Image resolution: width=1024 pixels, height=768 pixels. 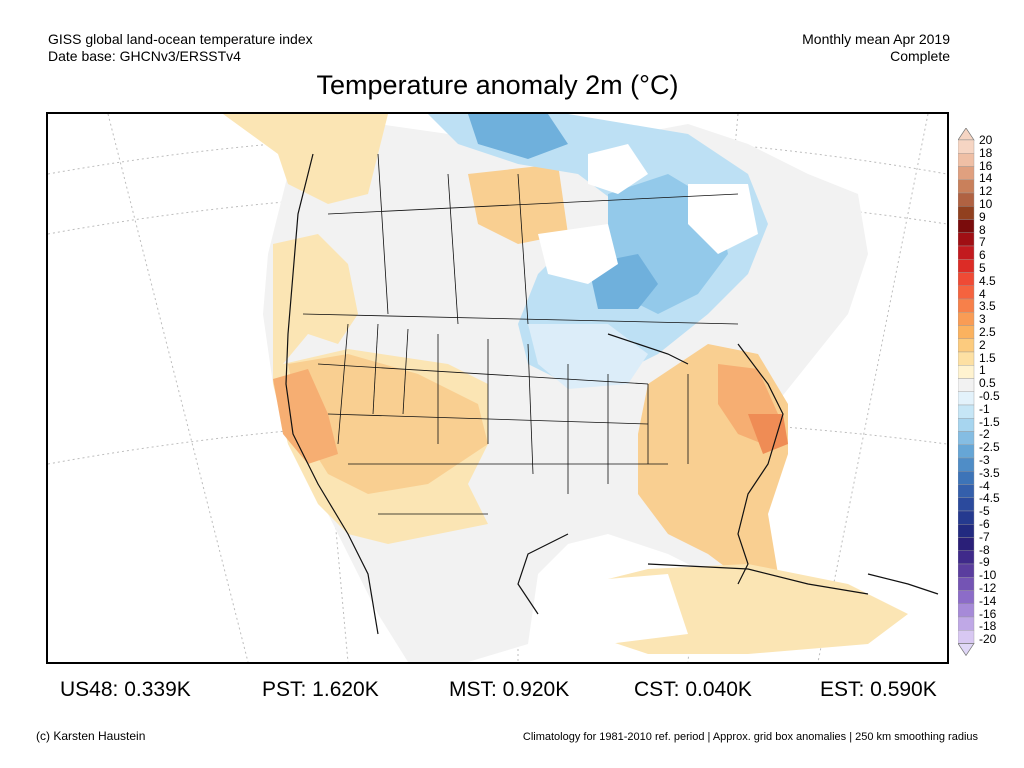 I want to click on map-title: Temperature anomaly 2m (°C), so click(x=497, y=85).